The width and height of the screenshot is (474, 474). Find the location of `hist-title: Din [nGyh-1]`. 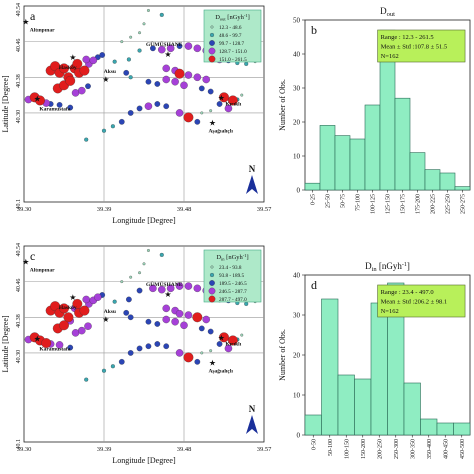

hist-title: Din [nGyh-1] is located at coordinates (387, 267).